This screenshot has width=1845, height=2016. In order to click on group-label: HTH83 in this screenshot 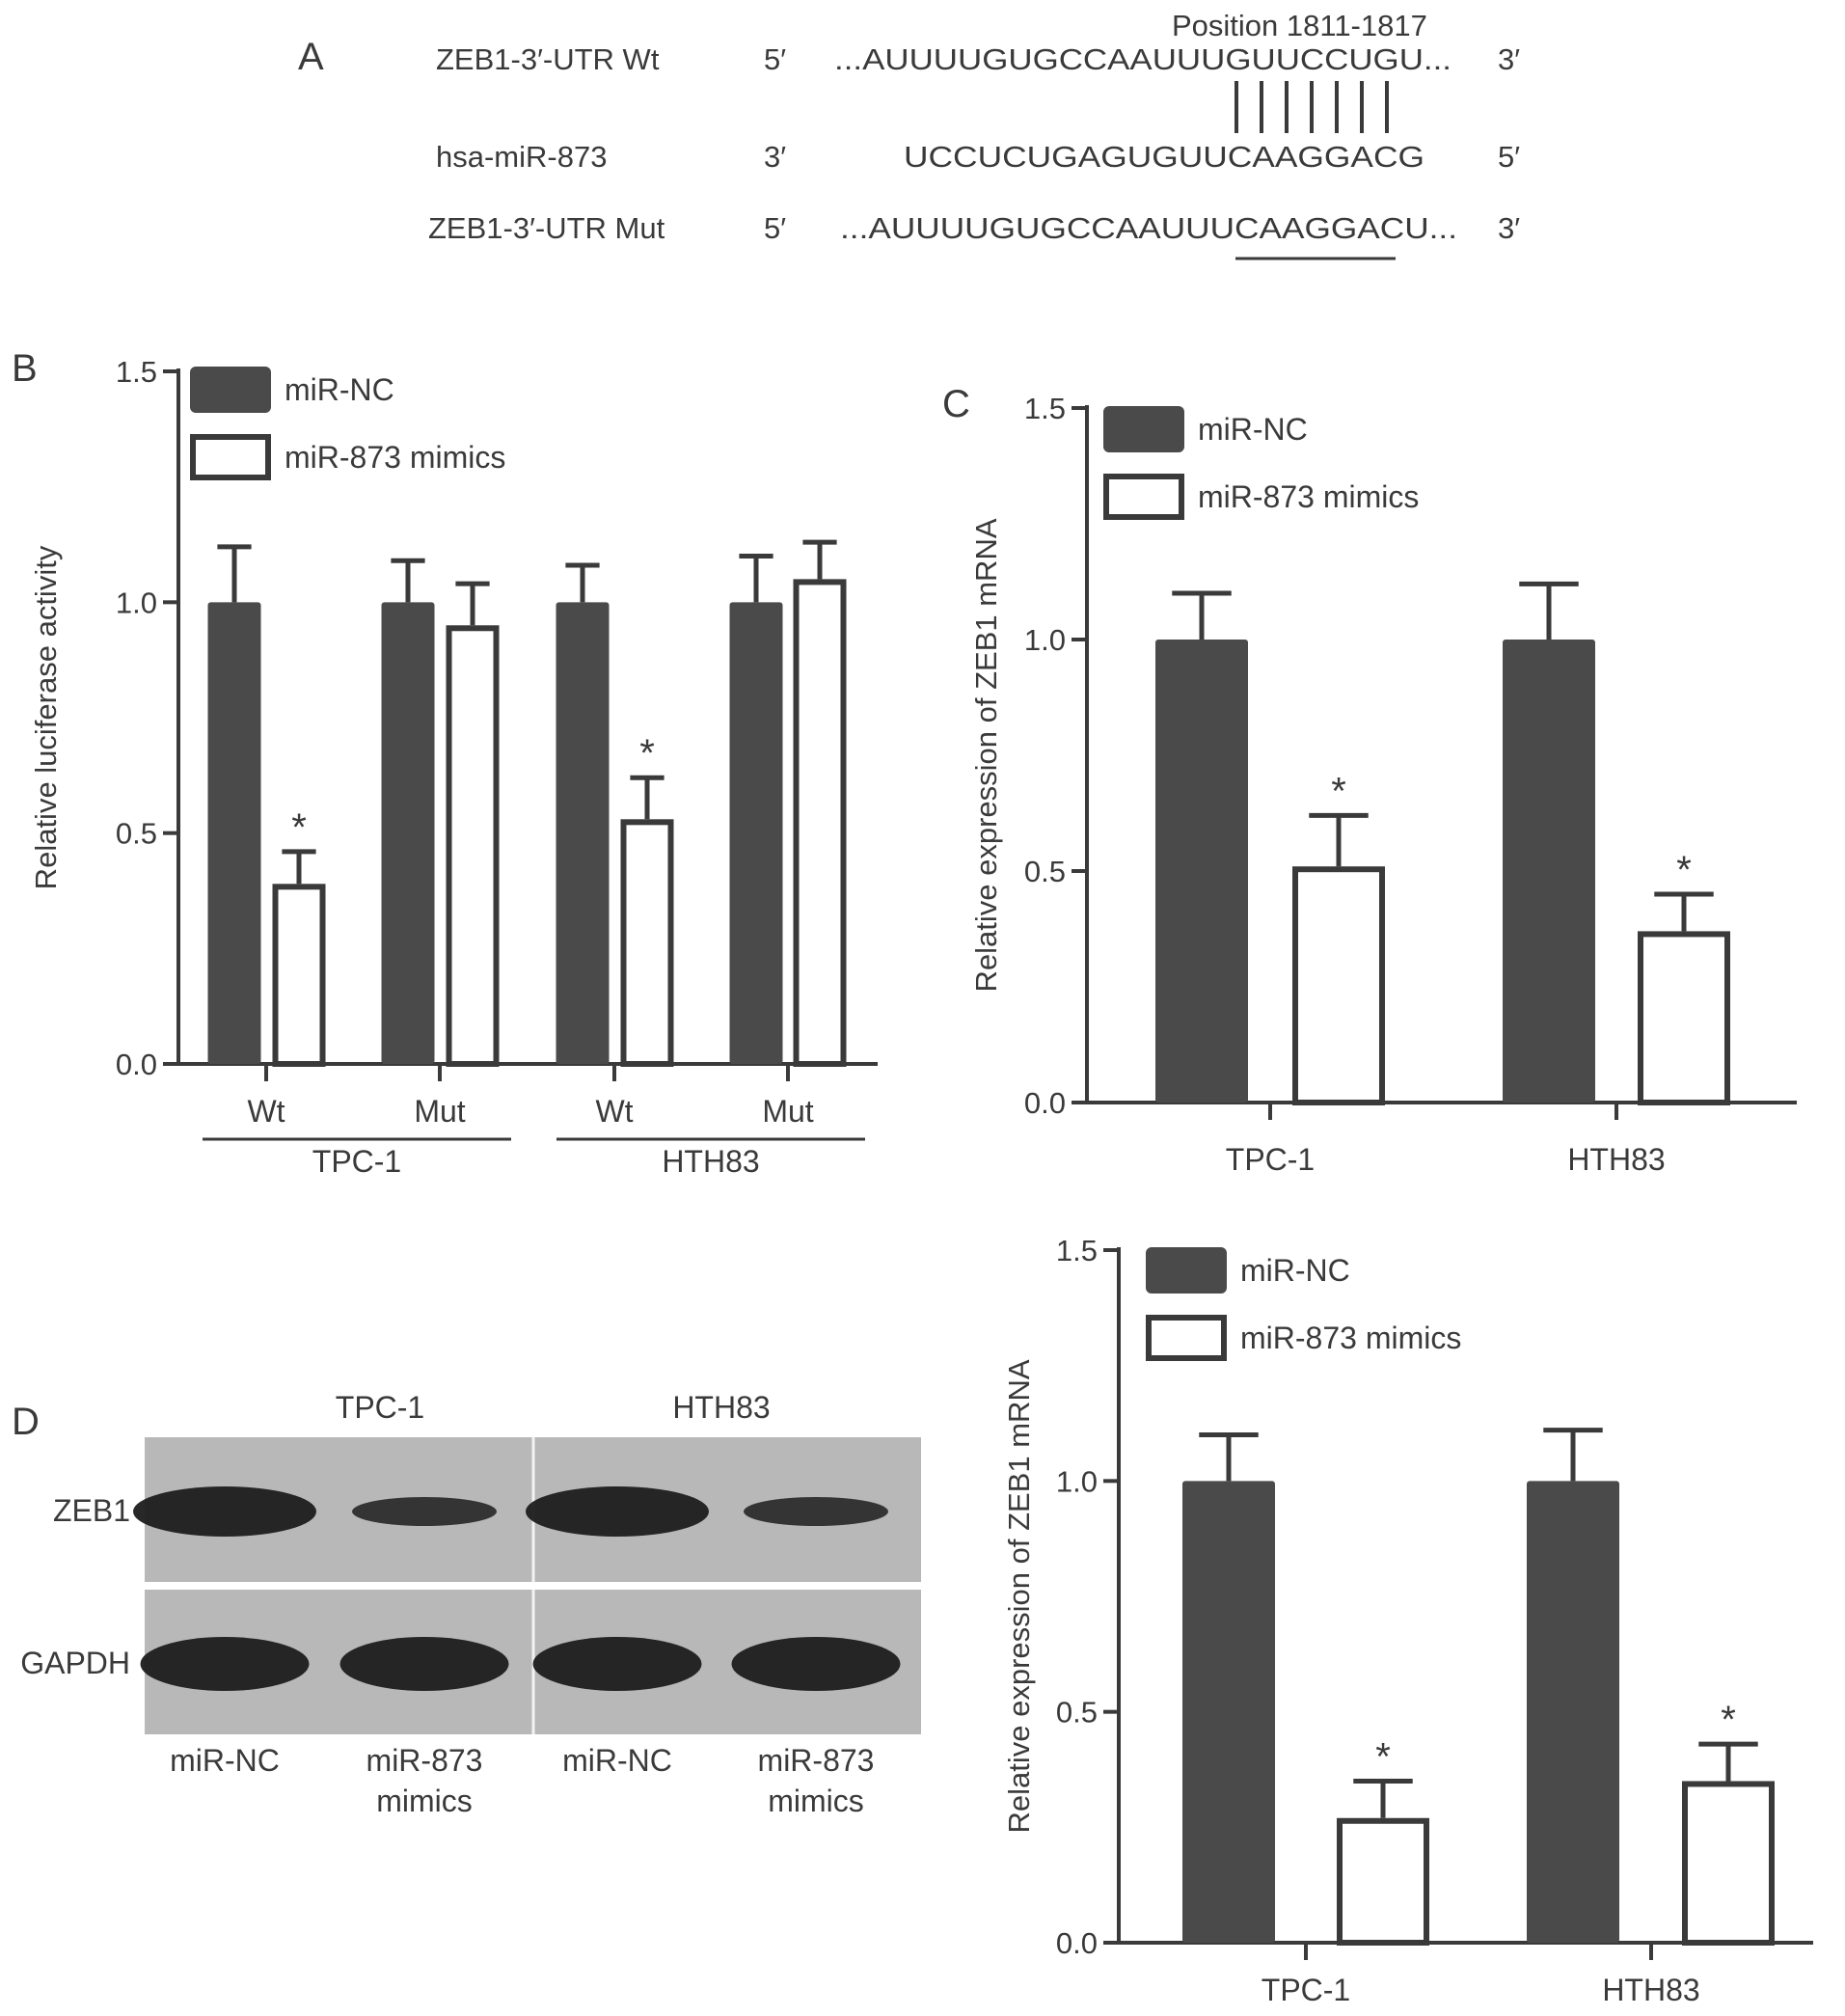, I will do `click(710, 1161)`.